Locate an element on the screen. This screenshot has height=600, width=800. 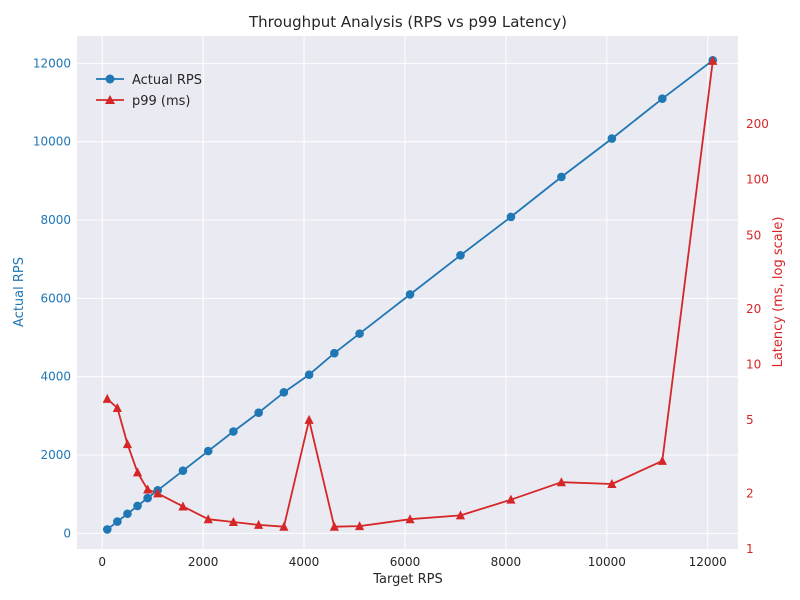
x-tick-label: 8000 is located at coordinates (506, 562).